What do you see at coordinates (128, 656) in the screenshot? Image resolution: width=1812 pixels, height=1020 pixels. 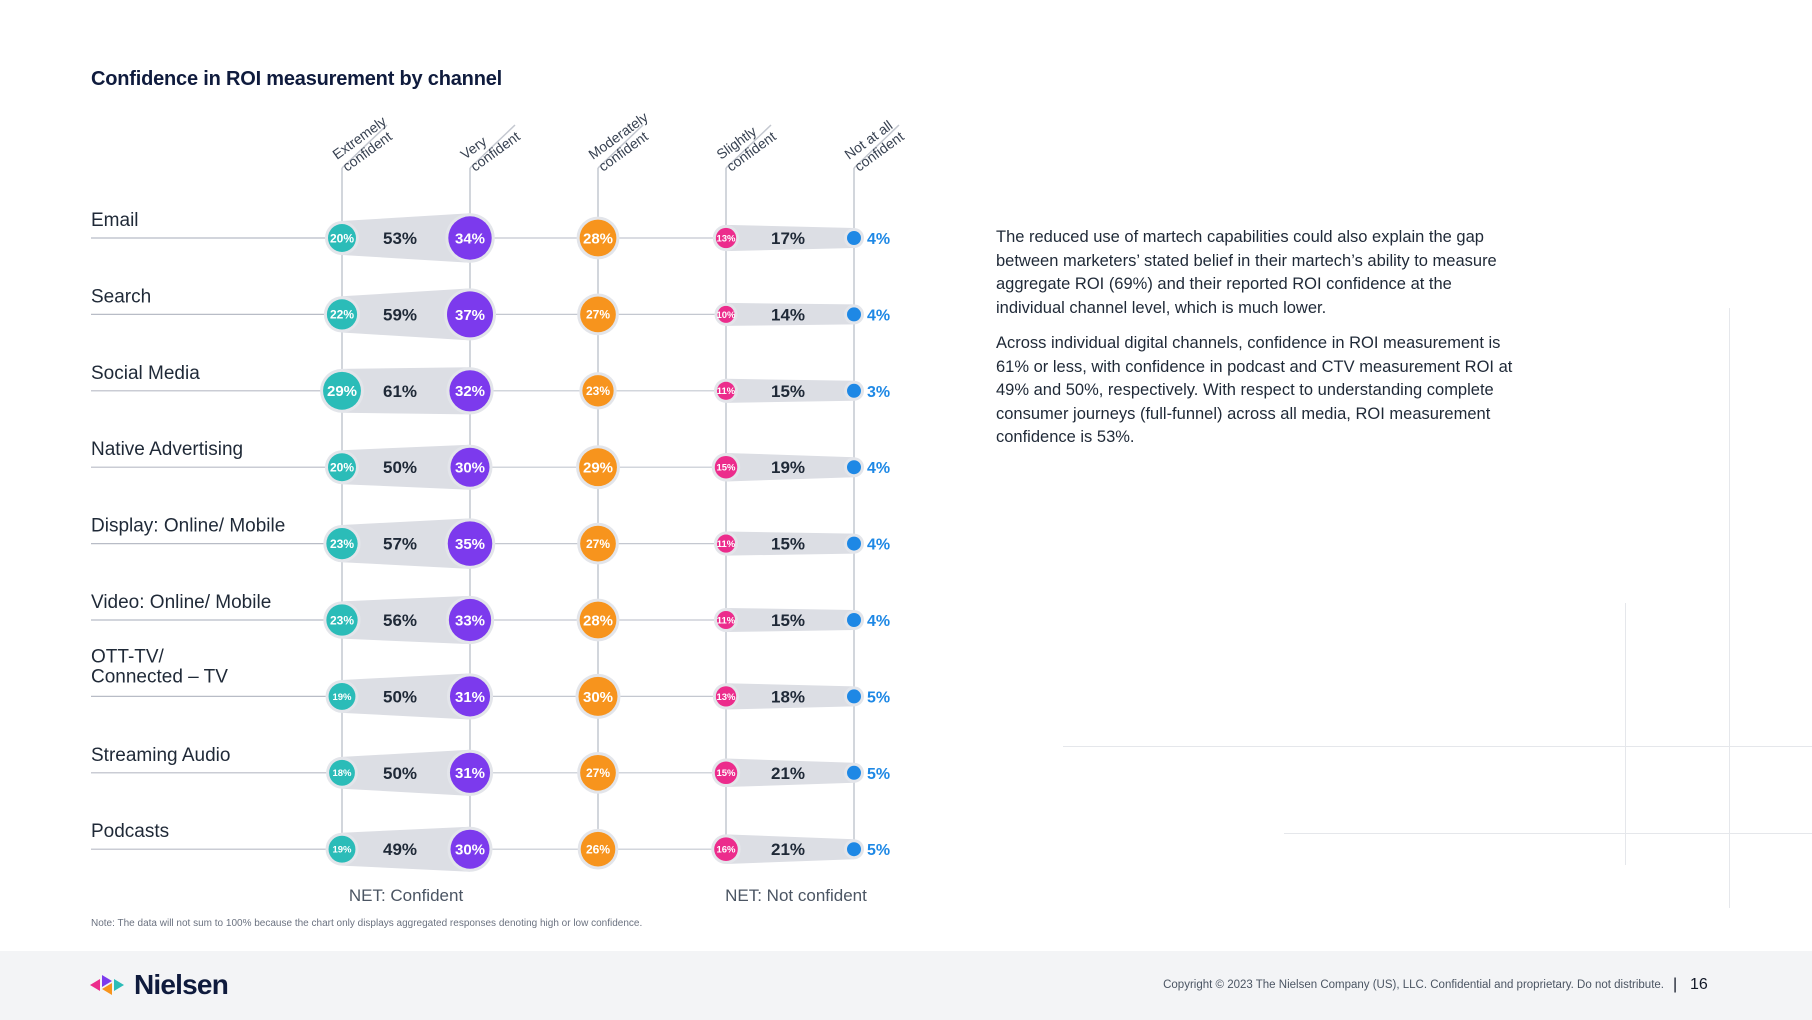 I see `row-label: OTT-TV/` at bounding box center [128, 656].